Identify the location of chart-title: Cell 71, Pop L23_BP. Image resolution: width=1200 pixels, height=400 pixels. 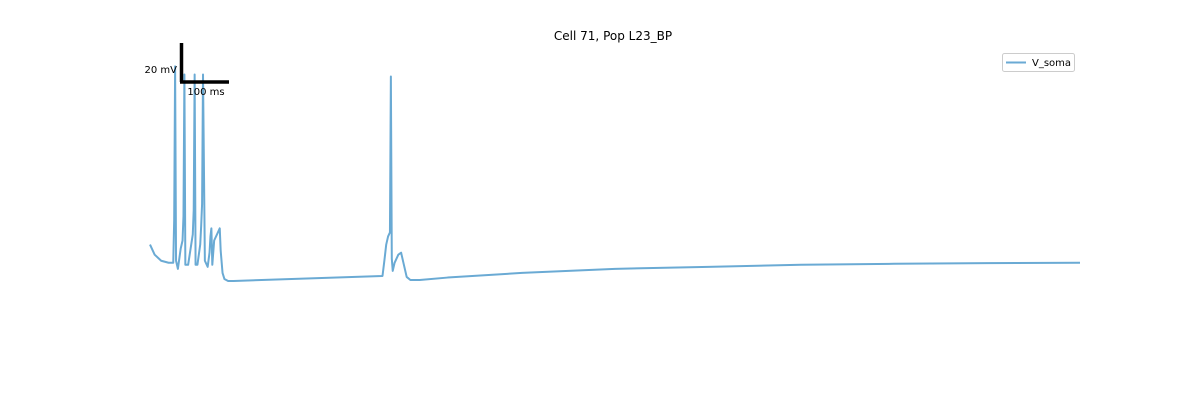
(613, 36).